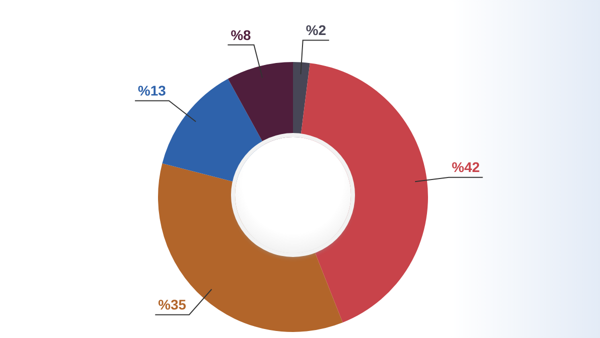 The height and width of the screenshot is (338, 600). What do you see at coordinates (466, 167) in the screenshot?
I see `data-label: %42` at bounding box center [466, 167].